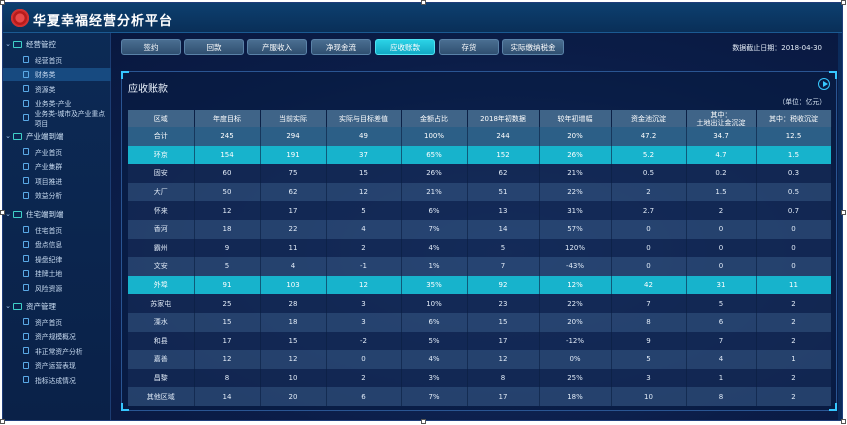 The width and height of the screenshot is (847, 425). Describe the element at coordinates (794, 285) in the screenshot. I see `table-cell: 11` at that location.